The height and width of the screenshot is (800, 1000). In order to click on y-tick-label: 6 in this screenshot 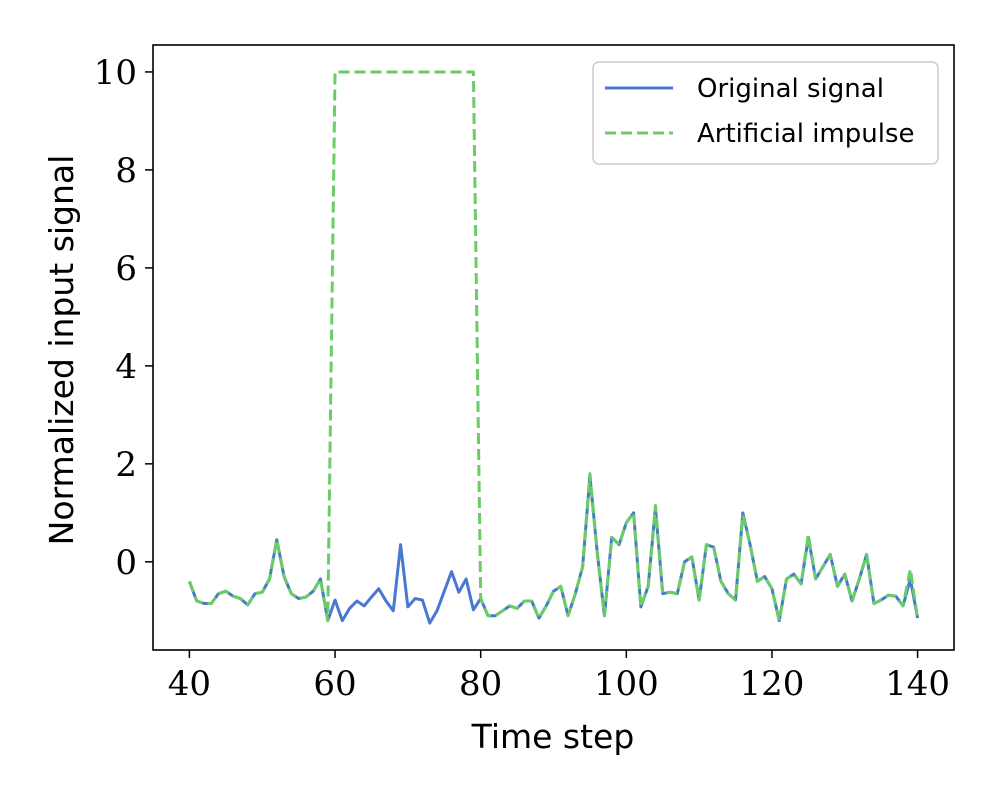, I will do `click(126, 269)`.